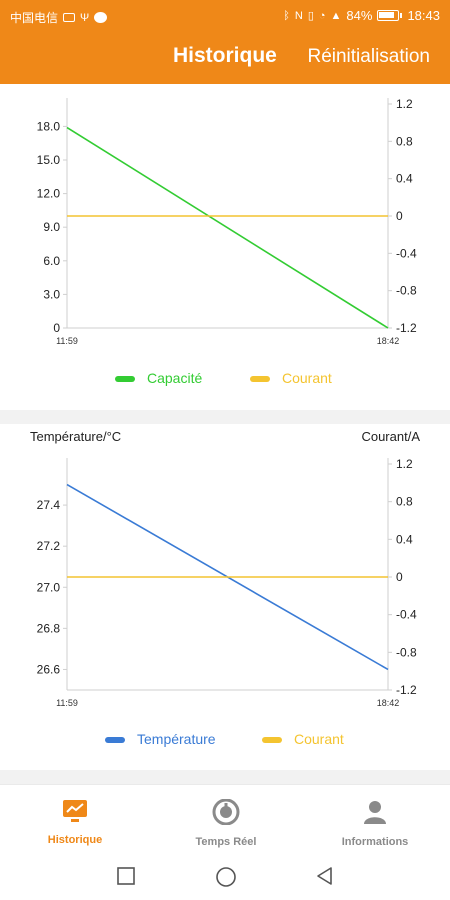 This screenshot has width=450, height=900. I want to click on left-tick-label: 27.0, so click(49, 587).